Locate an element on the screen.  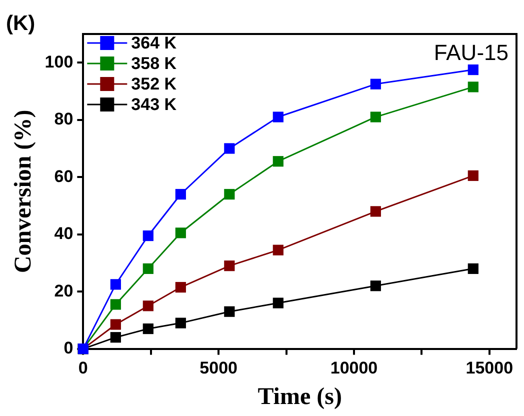
y-tick-label: 20 is located at coordinates (64, 290).